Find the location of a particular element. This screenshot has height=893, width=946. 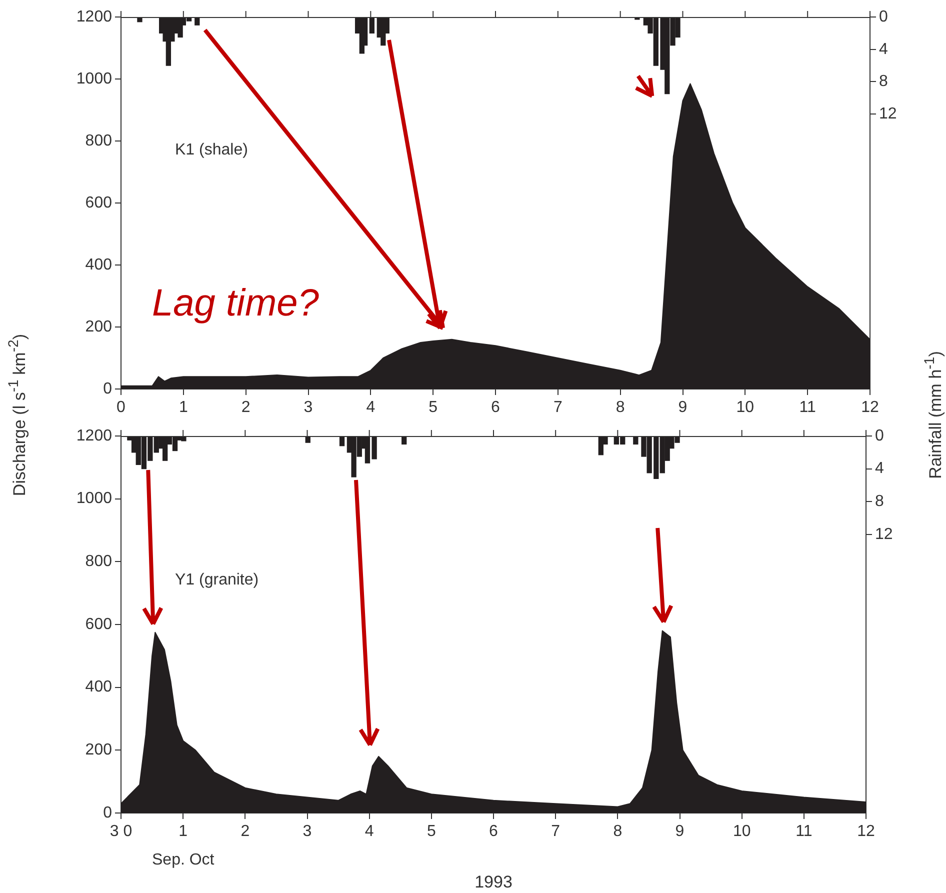

x-tick-label: 3 0 is located at coordinates (121, 831).